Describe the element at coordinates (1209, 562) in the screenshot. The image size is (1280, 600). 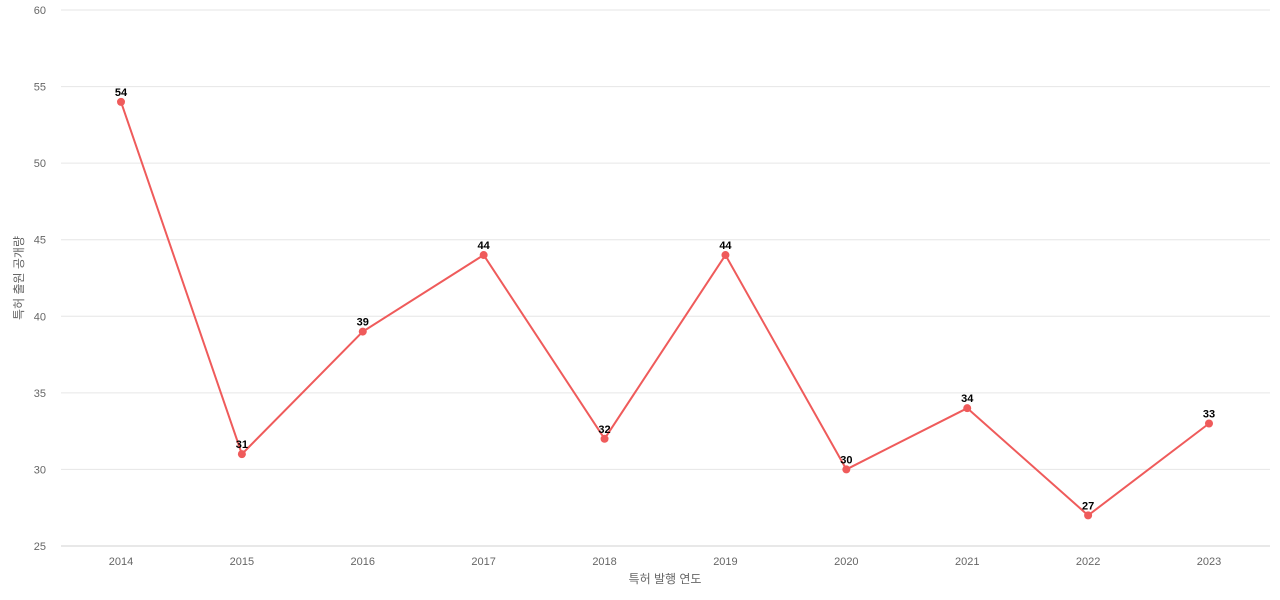
I see `x-tick-label: 2023` at that location.